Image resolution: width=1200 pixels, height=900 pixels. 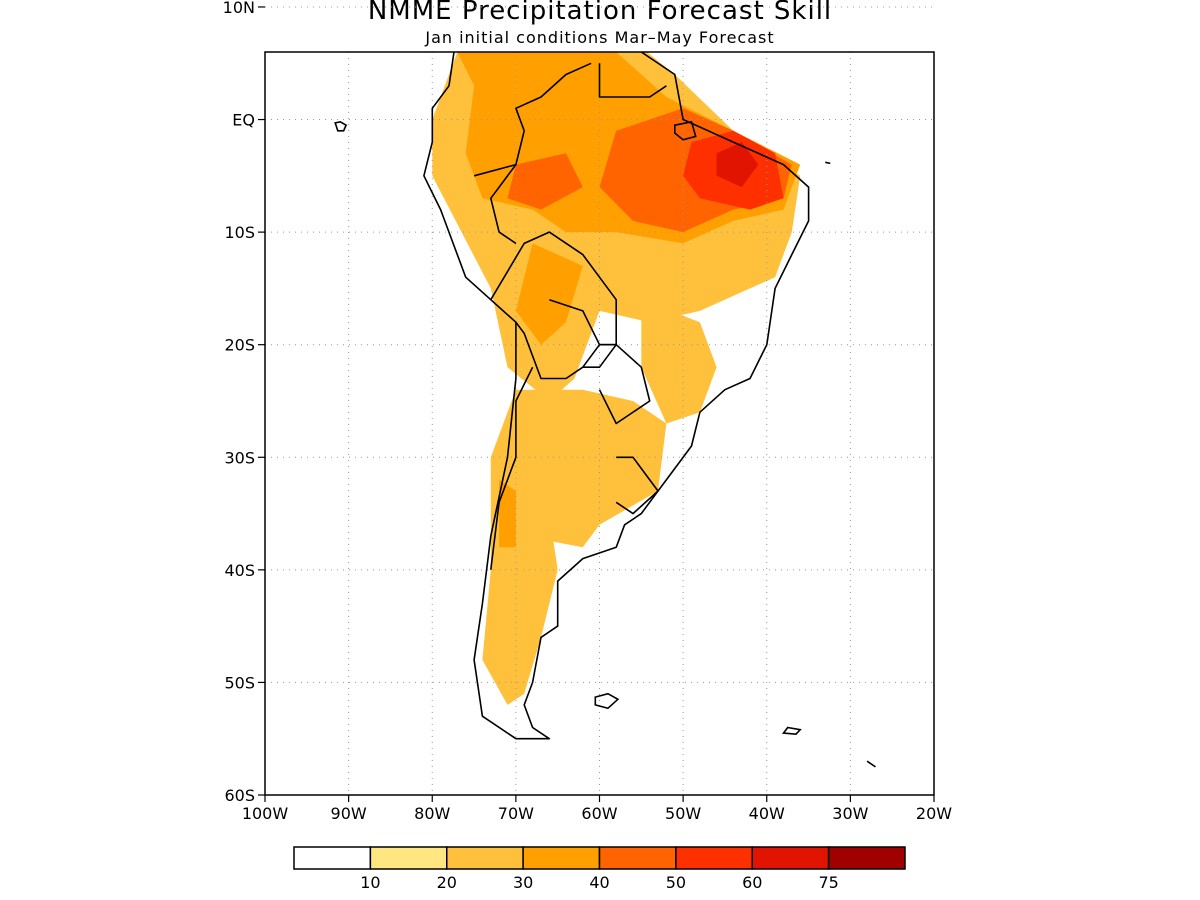 I want to click on colorbar-label: 50, so click(x=676, y=882).